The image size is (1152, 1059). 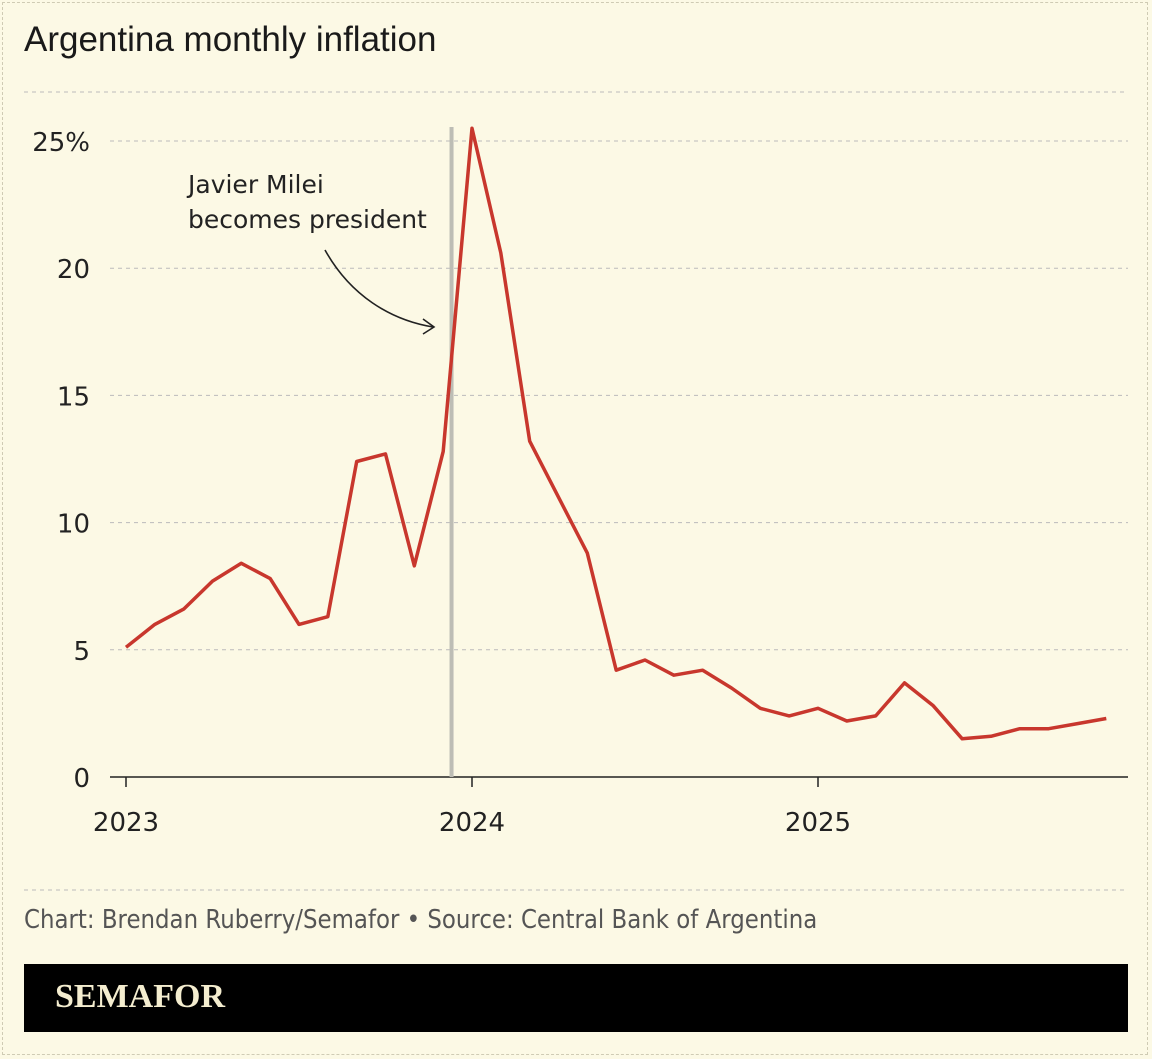 What do you see at coordinates (429, 326) in the screenshot?
I see `arrow-head-icon` at bounding box center [429, 326].